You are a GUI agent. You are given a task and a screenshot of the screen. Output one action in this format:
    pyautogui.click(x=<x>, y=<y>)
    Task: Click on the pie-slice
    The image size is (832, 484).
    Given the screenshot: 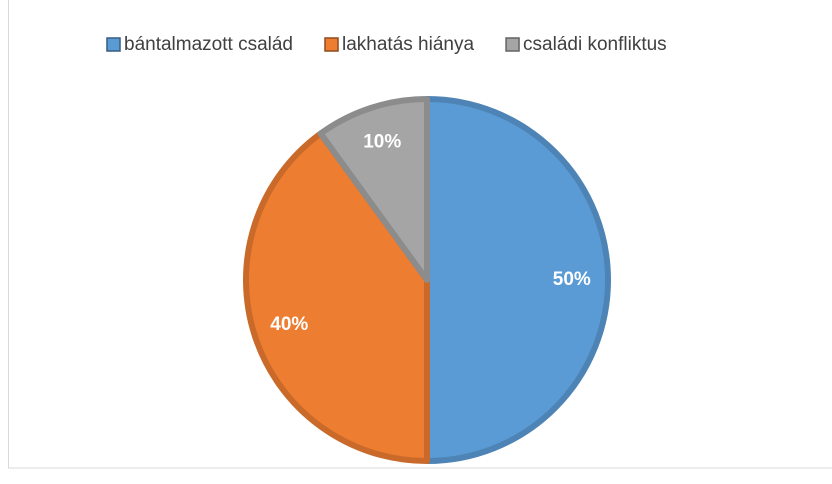 What is the action you would take?
    pyautogui.click(x=373, y=189)
    